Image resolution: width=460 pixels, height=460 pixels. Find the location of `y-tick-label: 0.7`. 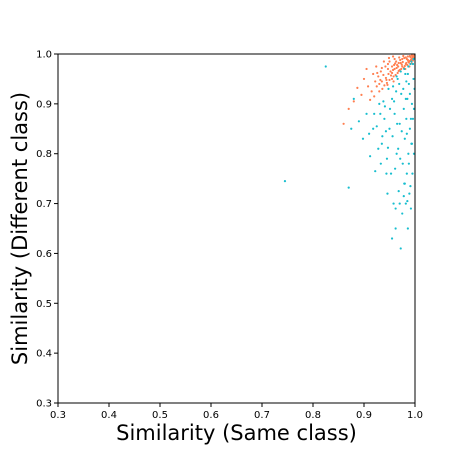

y-tick-label: 0.7 is located at coordinates (44, 204).